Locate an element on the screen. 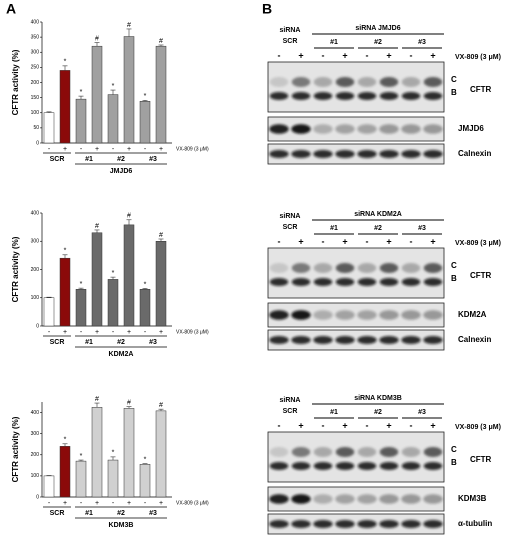 The width and height of the screenshot is (526, 550). y-tick-label: 50 is located at coordinates (36, 128).